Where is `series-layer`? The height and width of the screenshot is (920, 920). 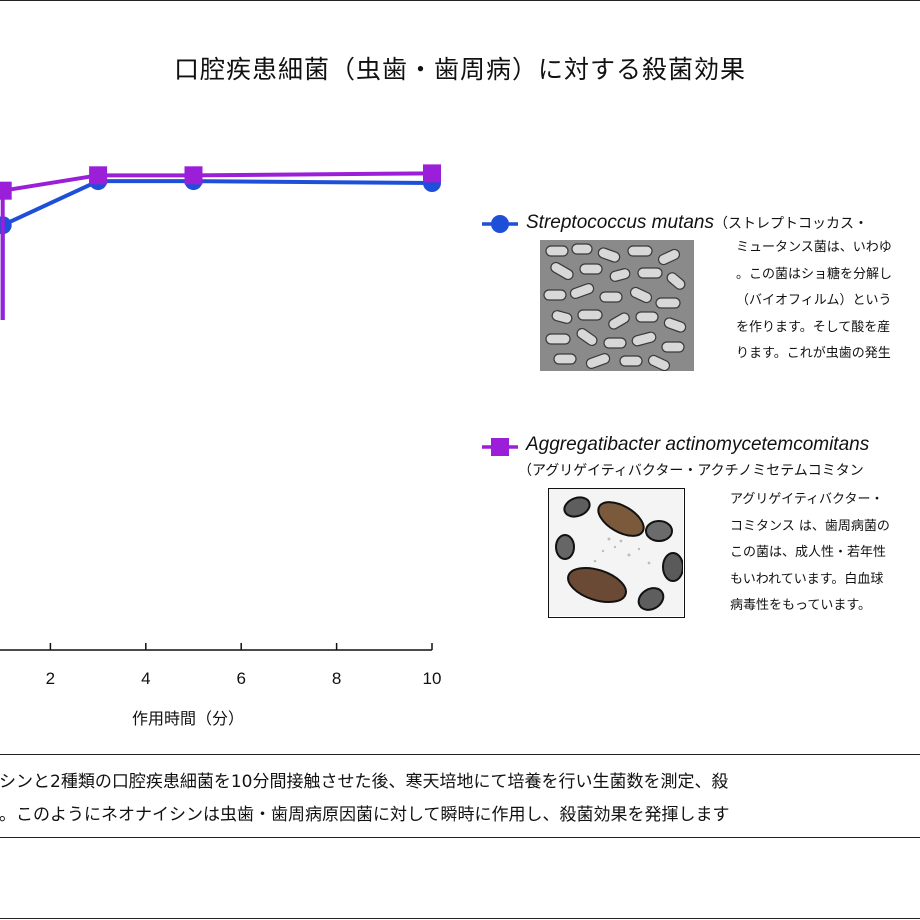
series-layer is located at coordinates (220, 242).